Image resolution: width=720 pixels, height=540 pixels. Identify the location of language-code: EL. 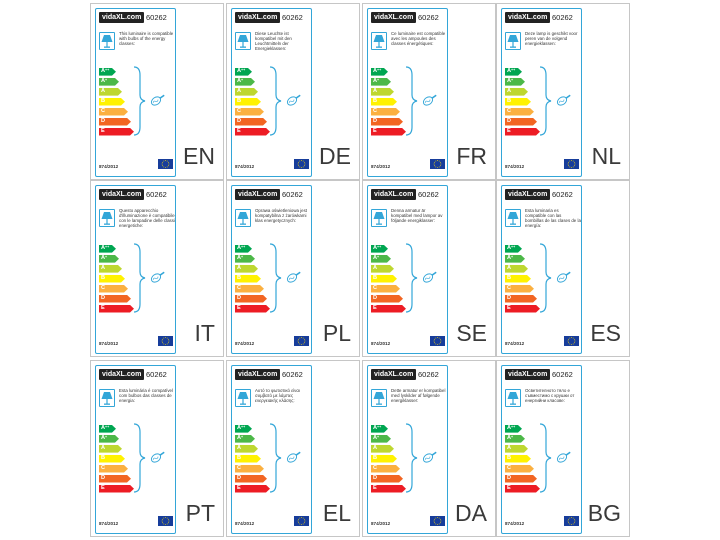
(336, 513).